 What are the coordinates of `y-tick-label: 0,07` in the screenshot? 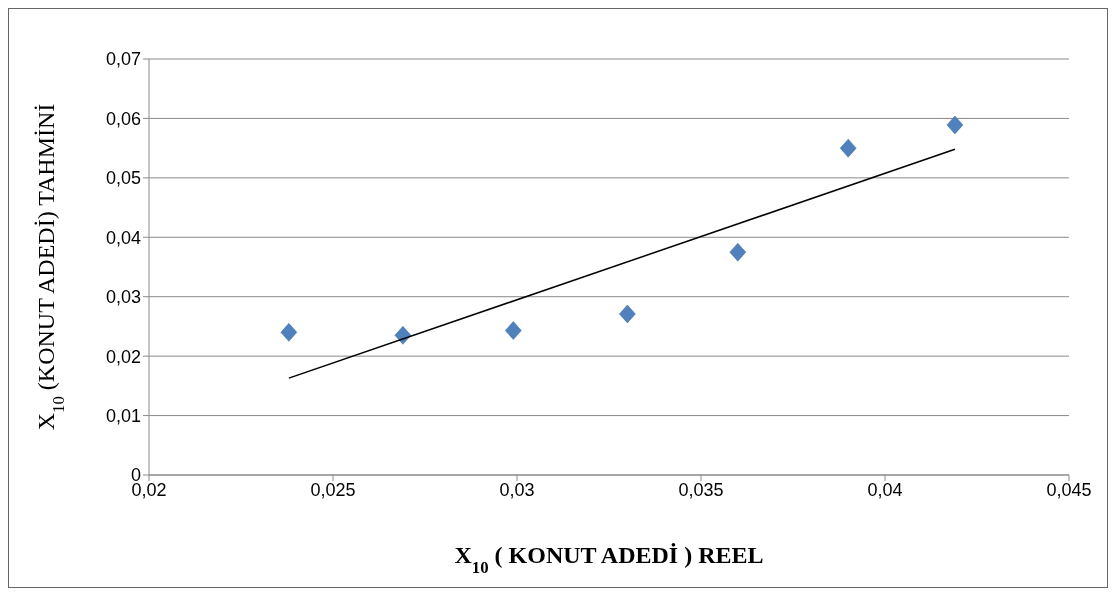 It's located at (123, 59).